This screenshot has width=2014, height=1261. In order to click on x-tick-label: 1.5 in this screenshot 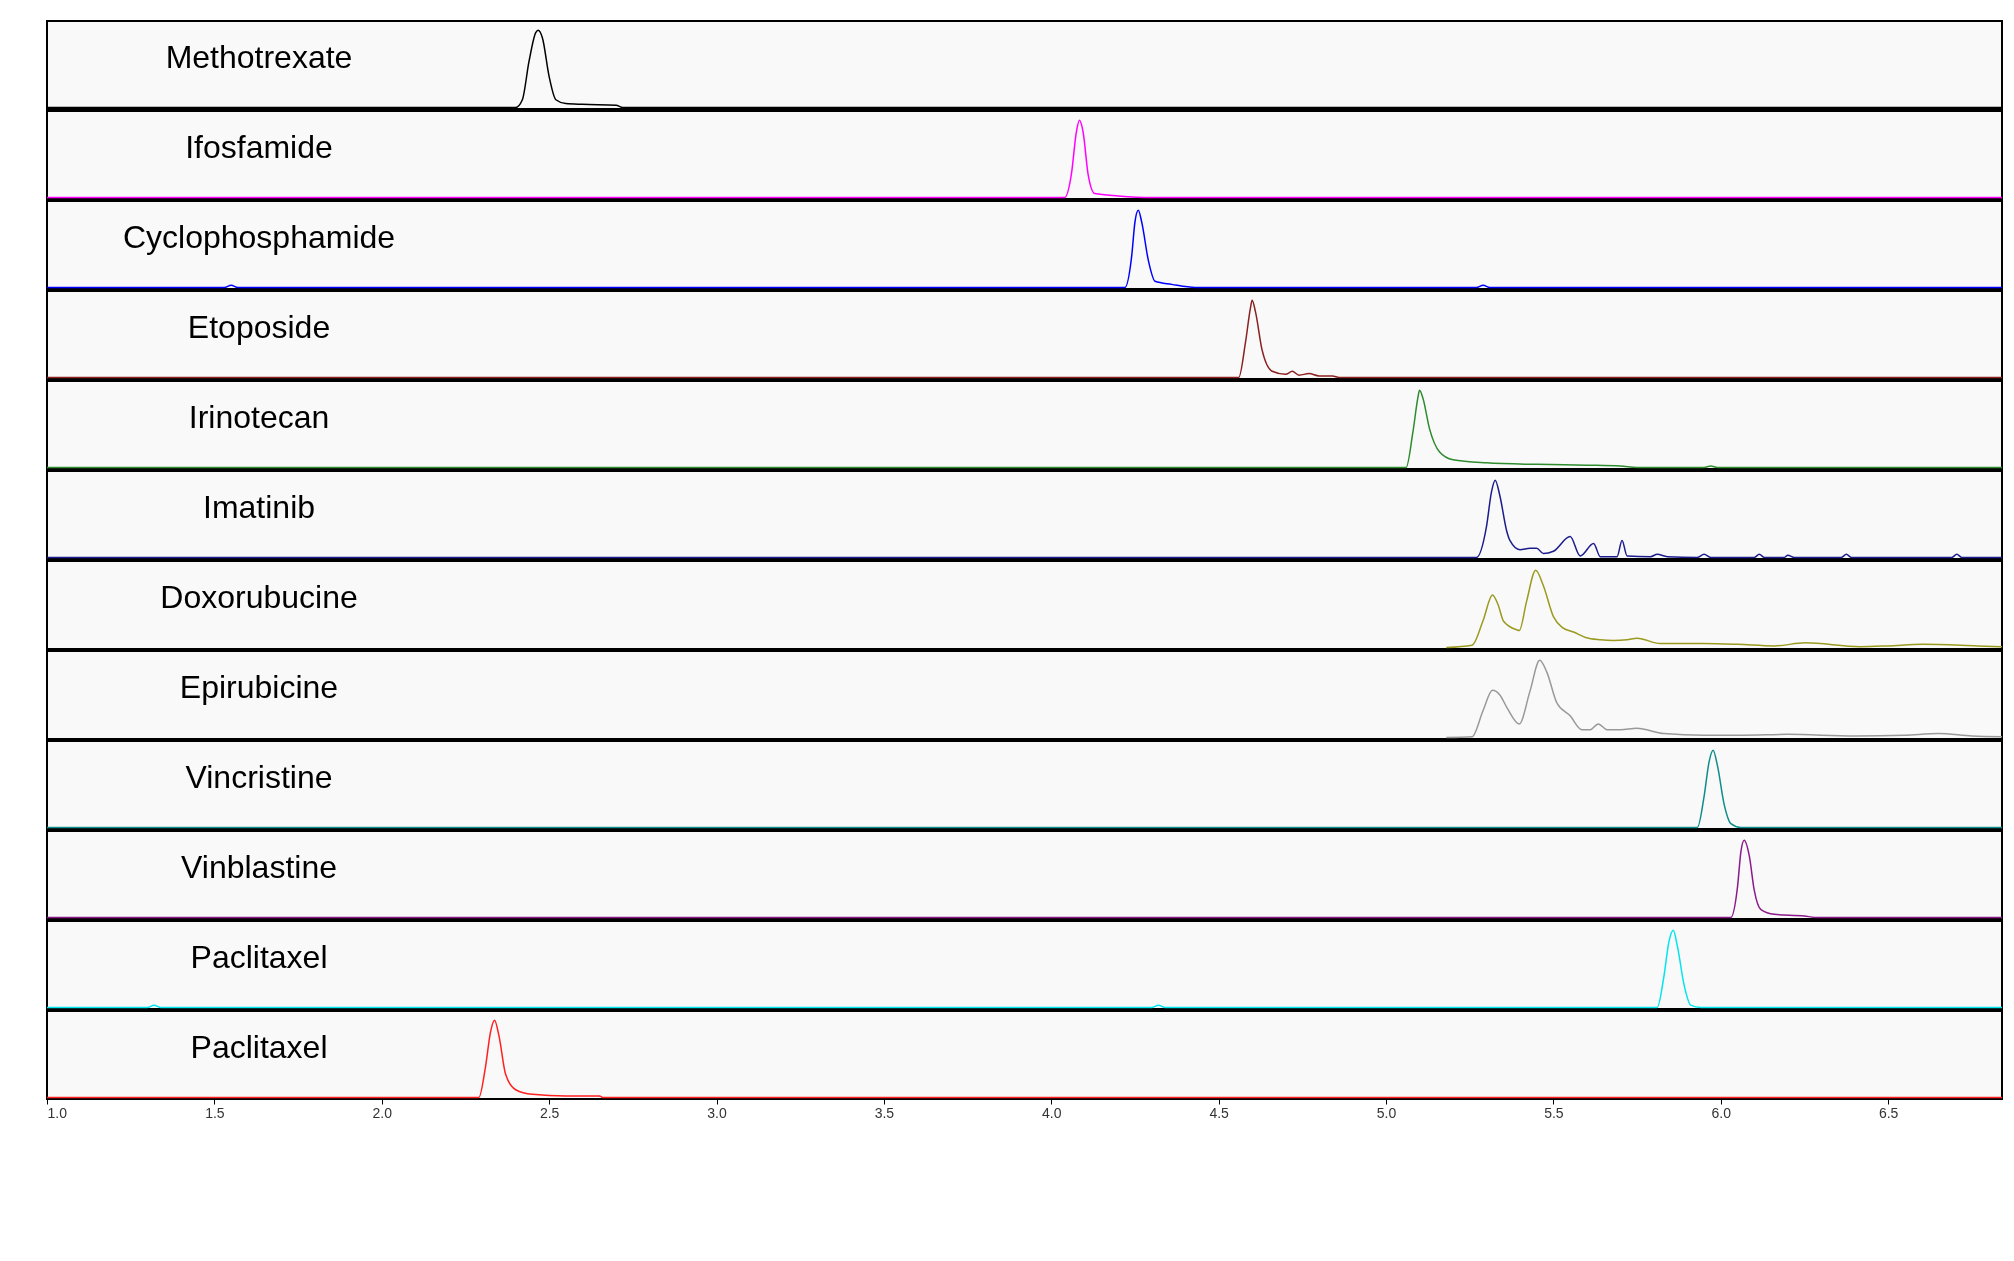, I will do `click(215, 1112)`.